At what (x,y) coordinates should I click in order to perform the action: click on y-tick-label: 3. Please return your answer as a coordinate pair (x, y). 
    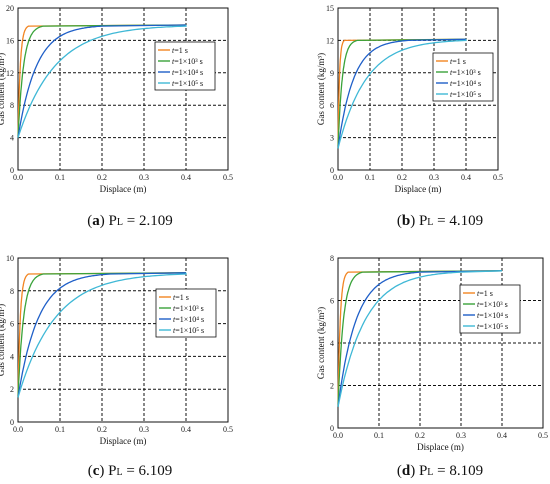
    Looking at the image, I should click on (332, 138).